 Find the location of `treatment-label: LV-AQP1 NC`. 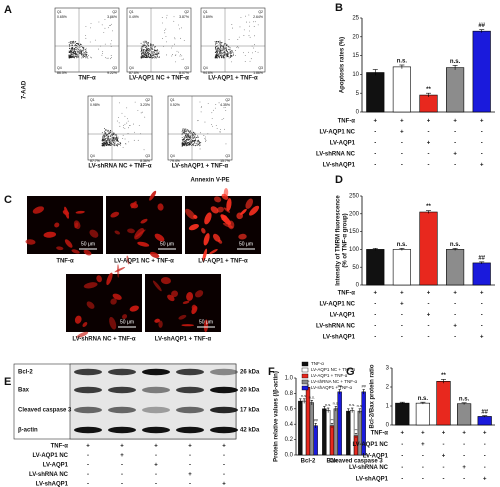

treatment-label: LV-AQP1 NC is located at coordinates (337, 305).